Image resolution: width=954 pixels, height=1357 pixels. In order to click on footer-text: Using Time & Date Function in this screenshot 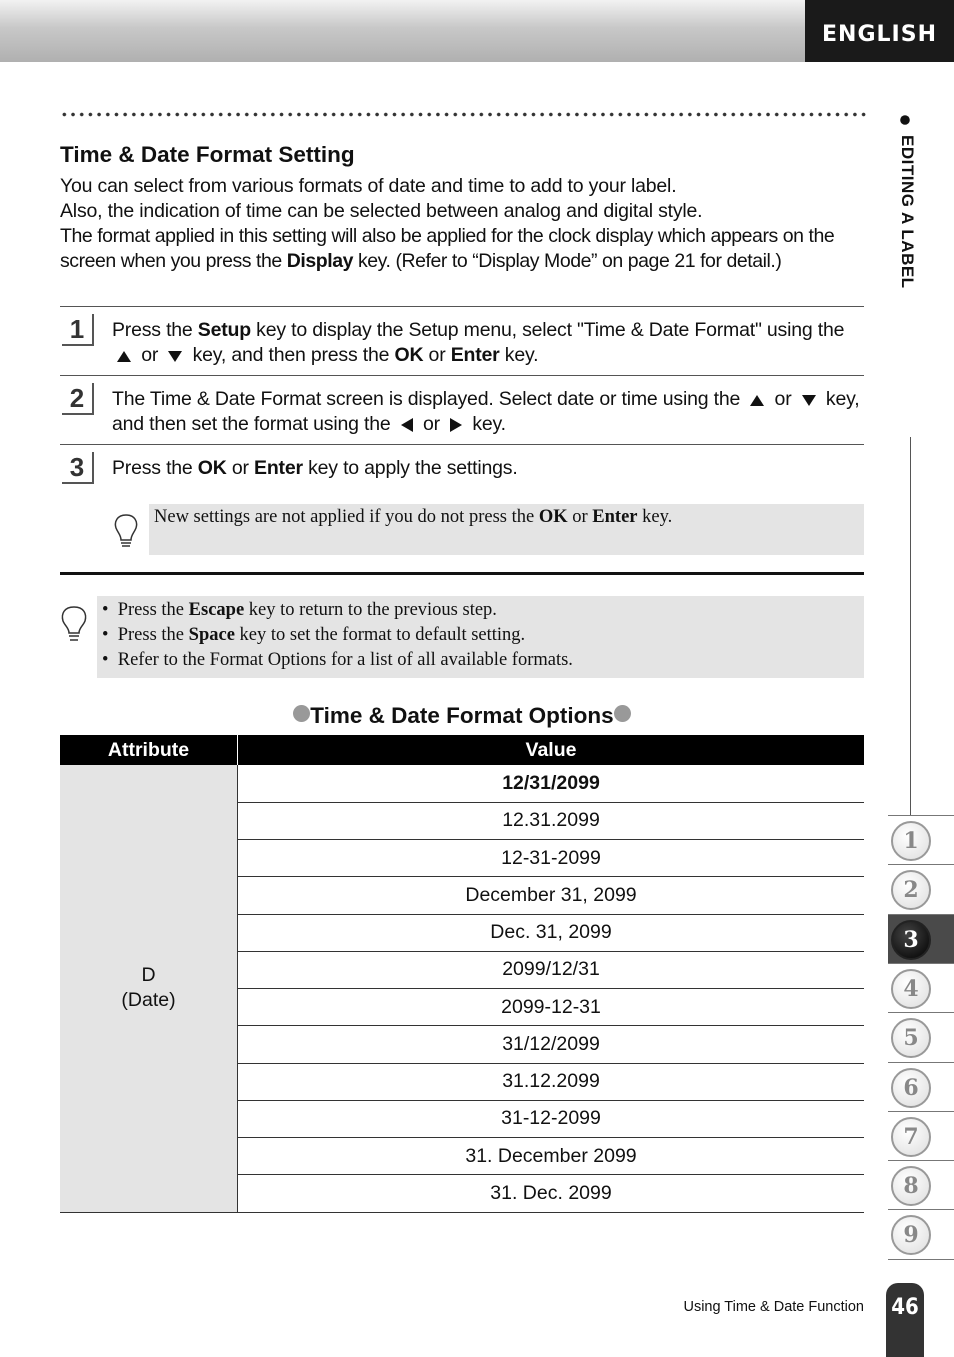, I will do `click(773, 1307)`.